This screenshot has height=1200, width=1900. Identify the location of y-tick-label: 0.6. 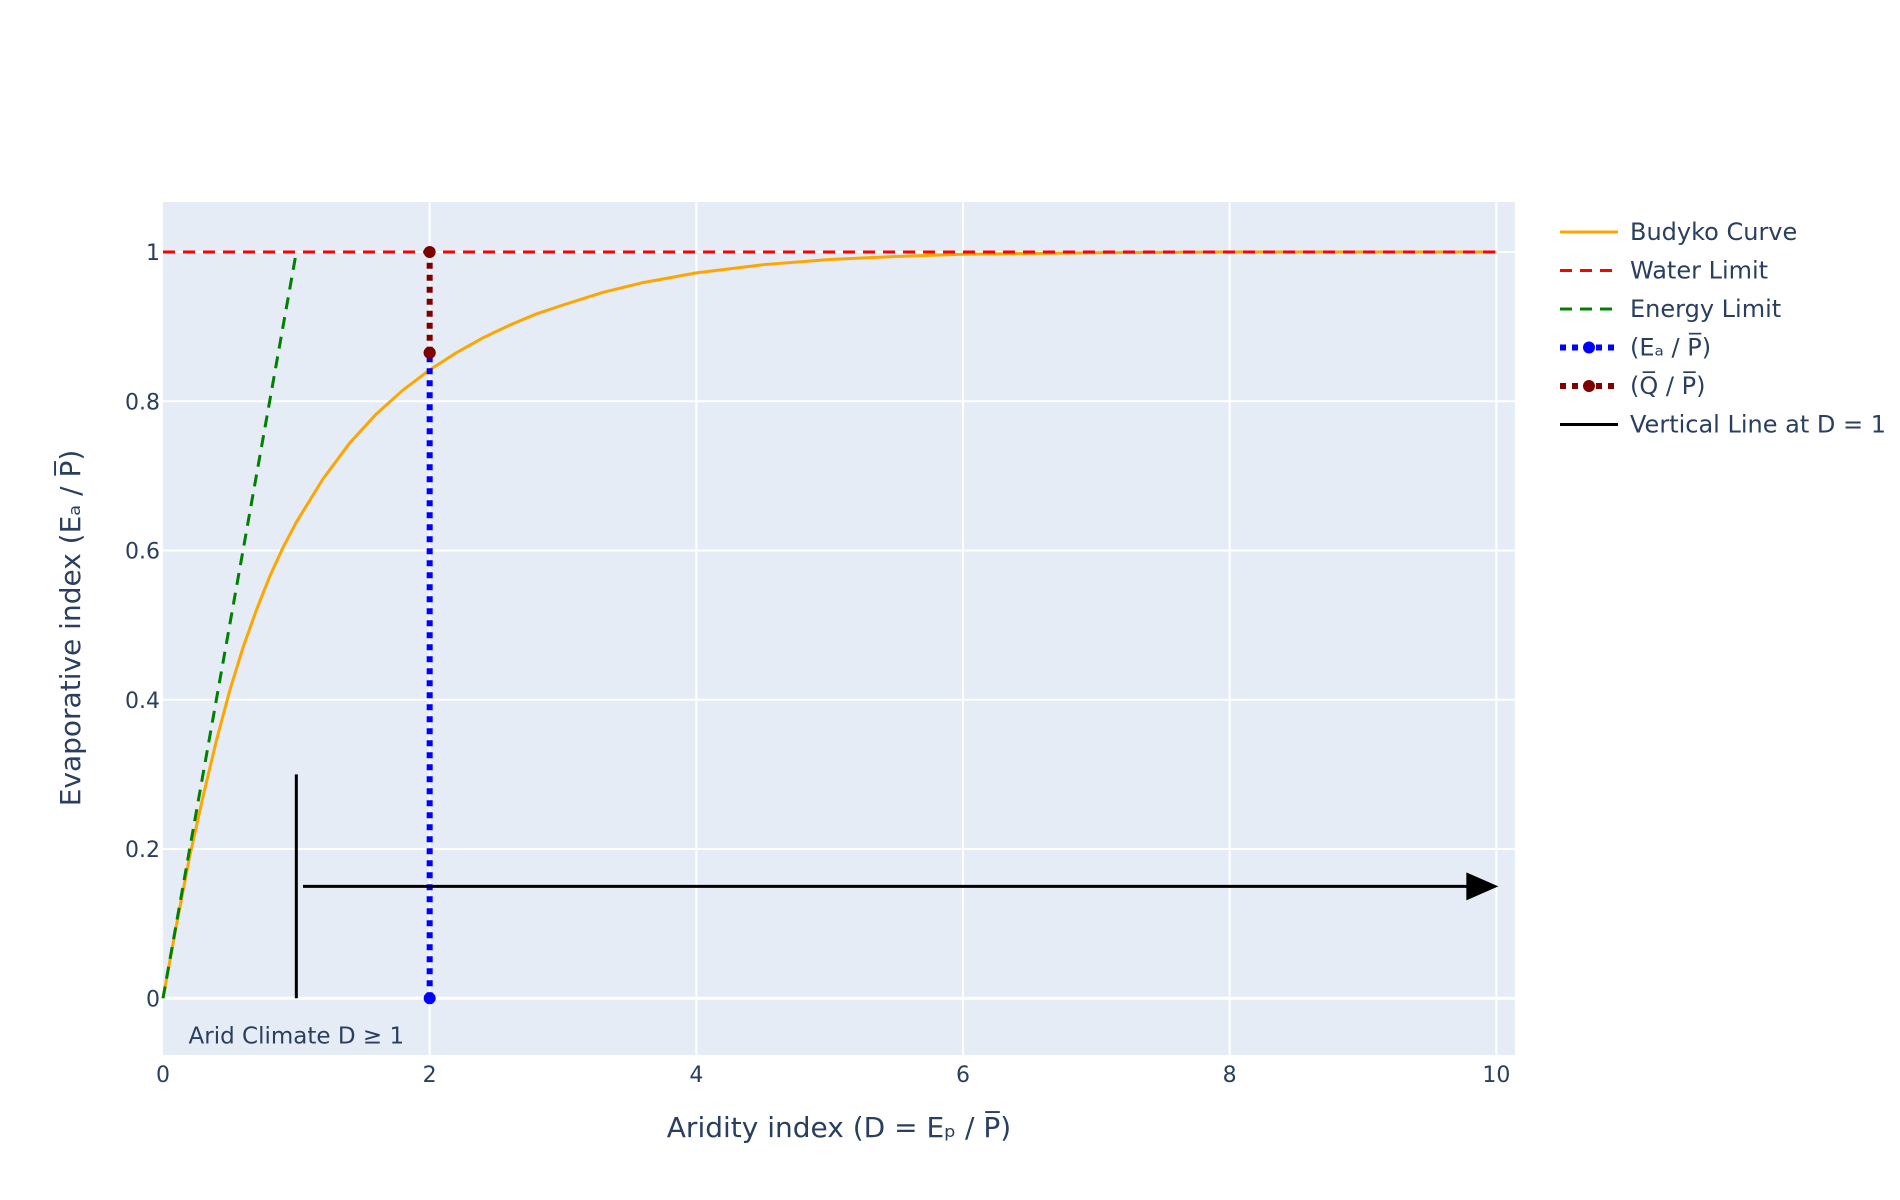
(142, 552).